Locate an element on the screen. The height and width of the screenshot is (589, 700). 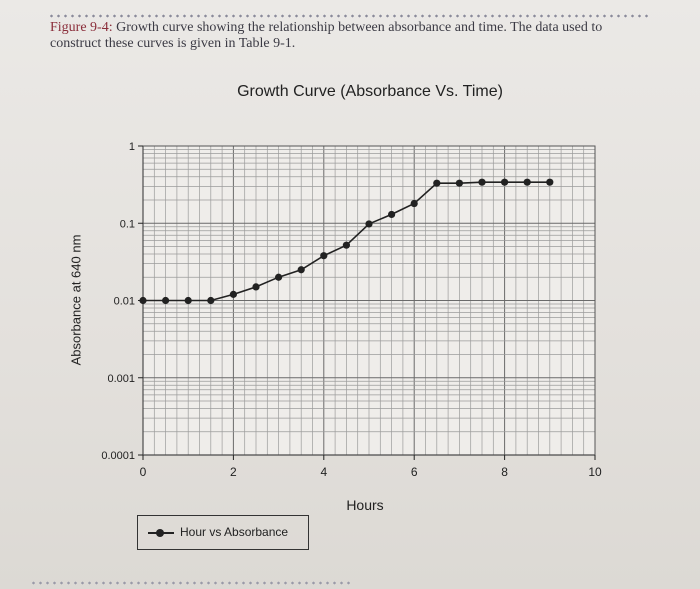
y-tick-label: 0.01 is located at coordinates (124, 302).